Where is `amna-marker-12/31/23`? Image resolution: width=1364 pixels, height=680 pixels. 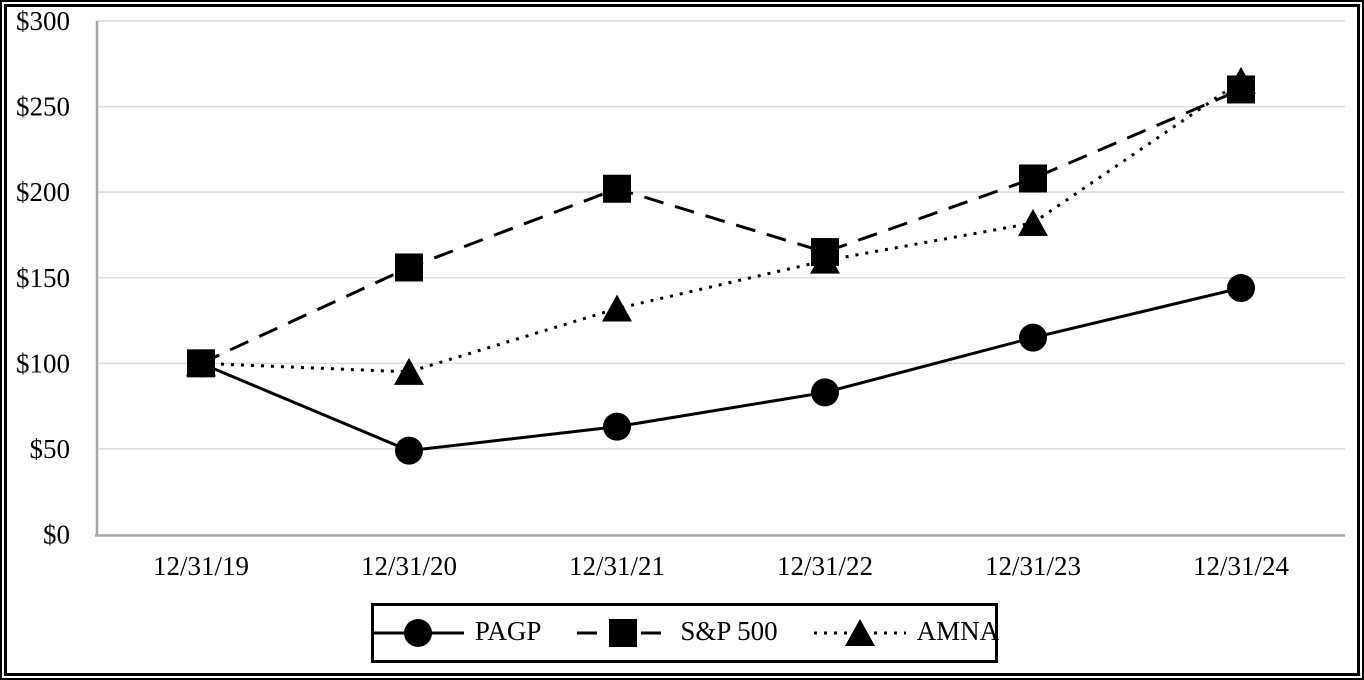 amna-marker-12/31/23 is located at coordinates (1033, 222).